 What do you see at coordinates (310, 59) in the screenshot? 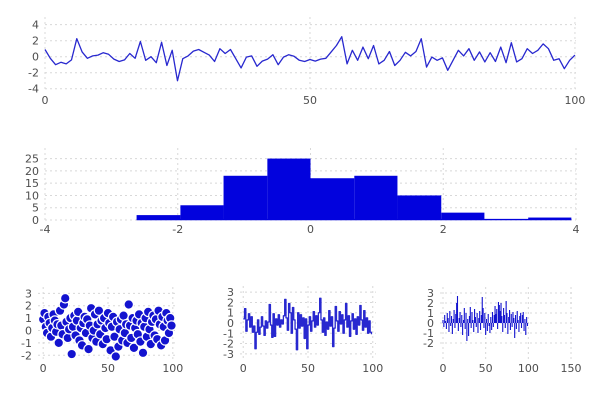
I see `timeseries-plot-line` at bounding box center [310, 59].